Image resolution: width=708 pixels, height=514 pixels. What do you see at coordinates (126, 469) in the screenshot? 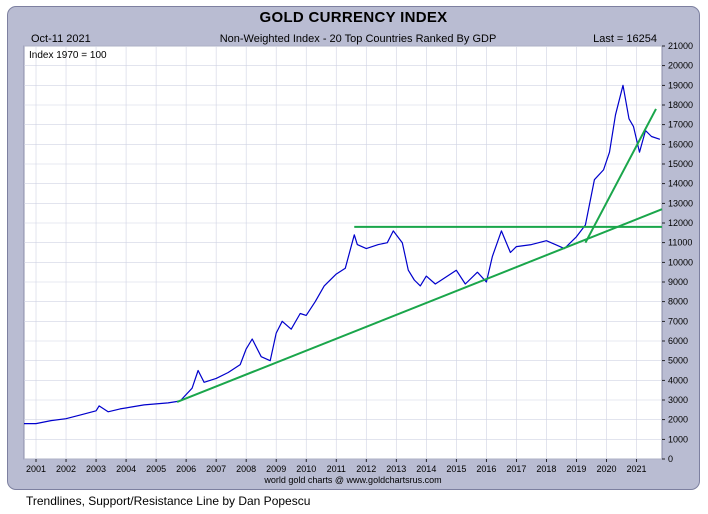
I see `x-tick-label: 2004` at bounding box center [126, 469].